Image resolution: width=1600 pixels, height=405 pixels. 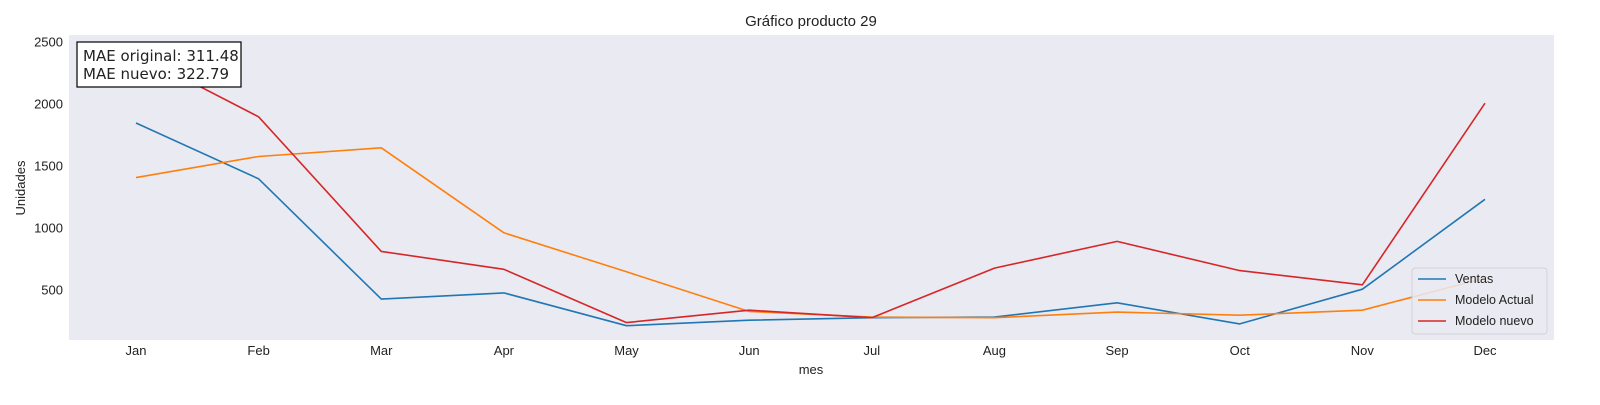 I want to click on legend-label: Modelo nuevo, so click(x=1494, y=321).